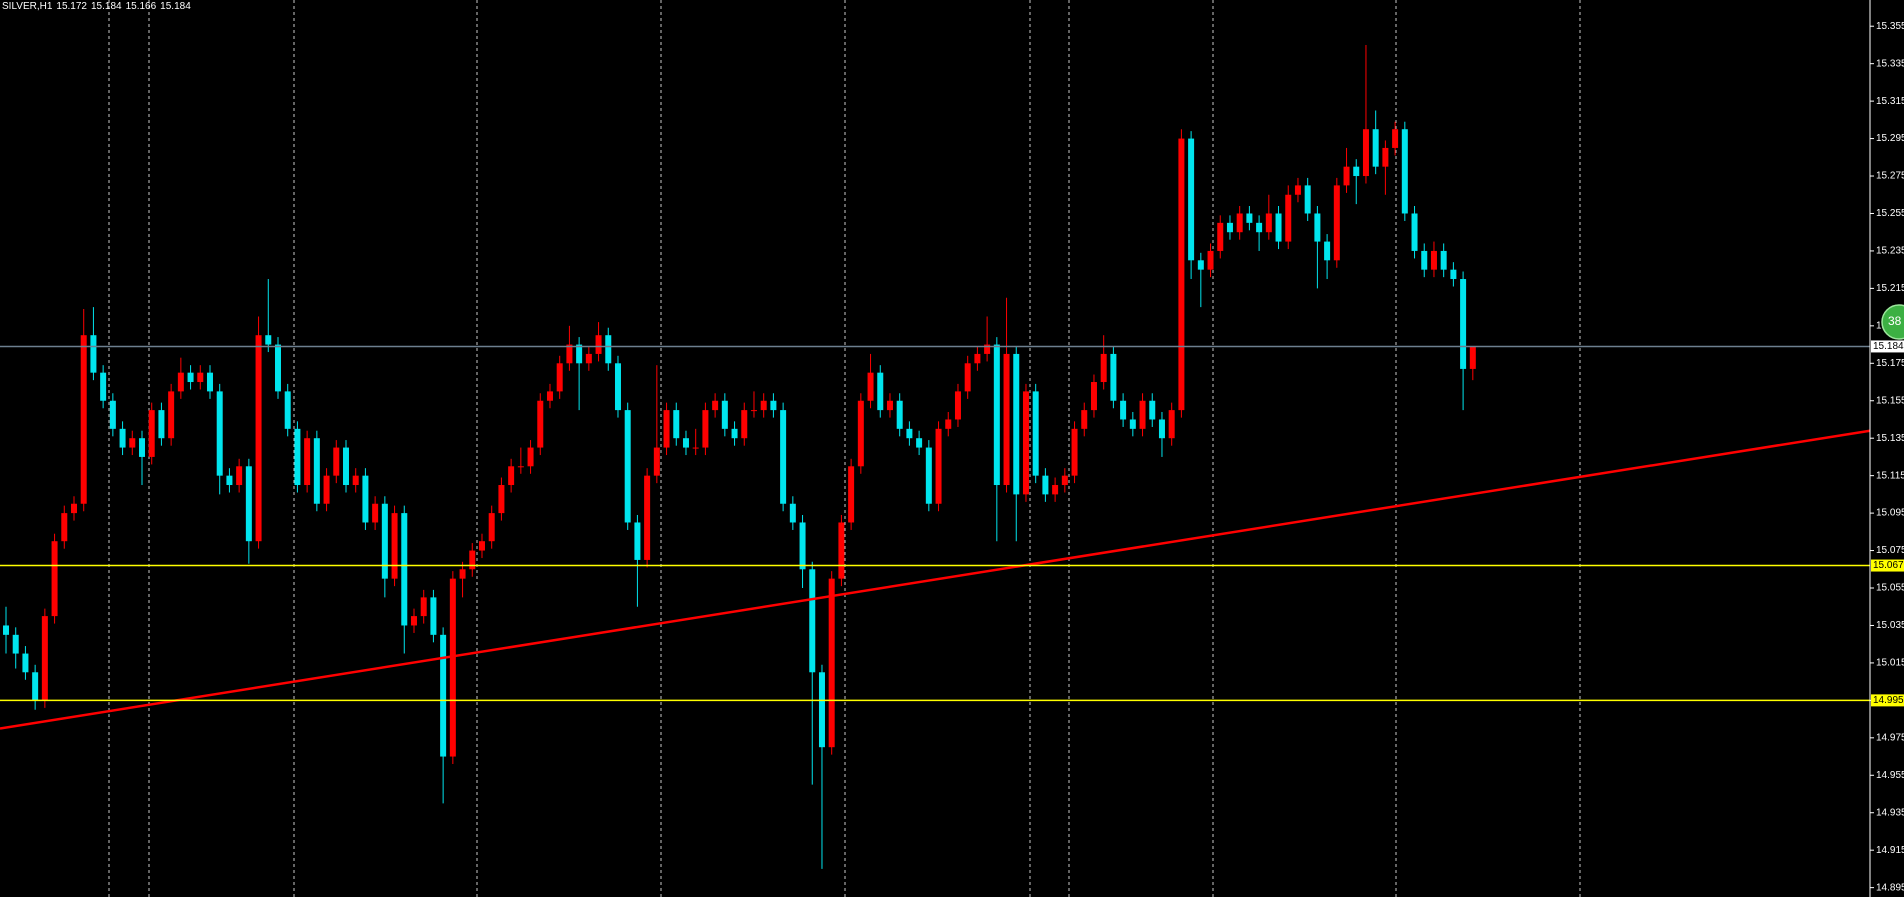  I want to click on level-label: 15.184, so click(1888, 346).